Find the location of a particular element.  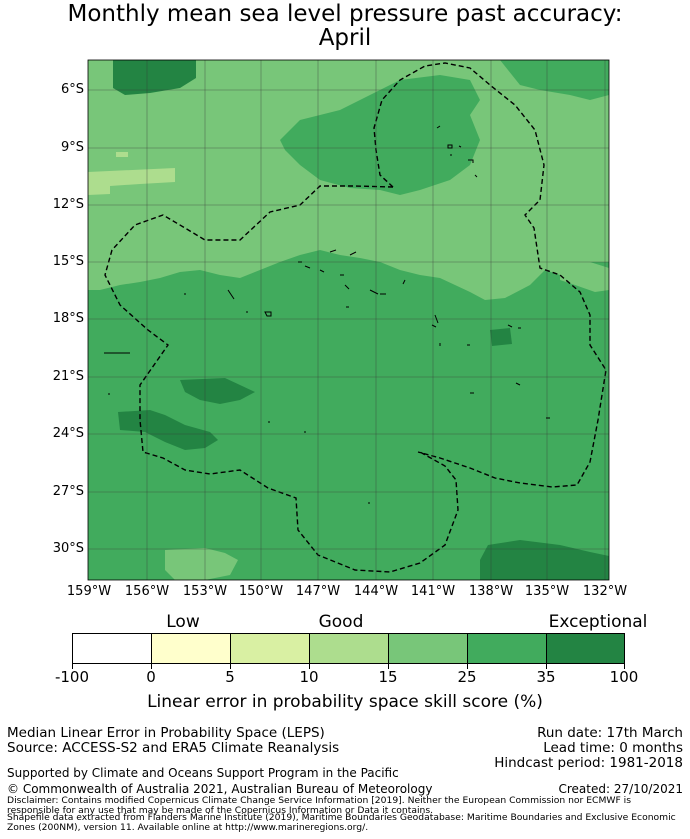

lon-label-147w: 147°W is located at coordinates (318, 591).